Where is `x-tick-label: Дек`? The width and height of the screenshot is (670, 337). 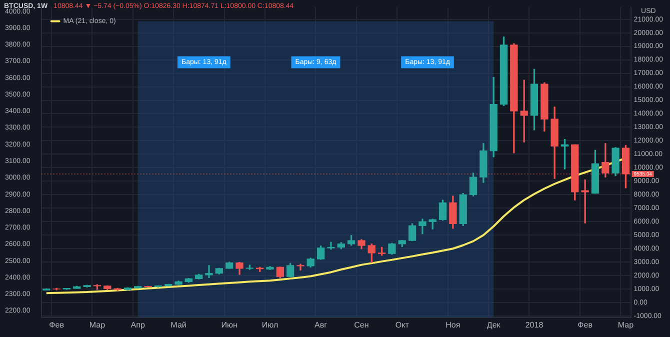 x-tick-label: Дек is located at coordinates (493, 325).